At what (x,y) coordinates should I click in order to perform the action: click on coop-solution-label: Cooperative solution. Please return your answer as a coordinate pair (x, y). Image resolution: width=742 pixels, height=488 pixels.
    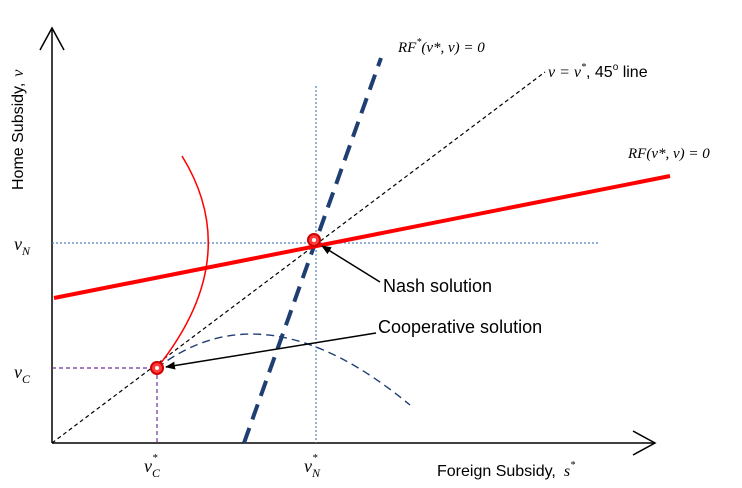
    Looking at the image, I should click on (460, 327).